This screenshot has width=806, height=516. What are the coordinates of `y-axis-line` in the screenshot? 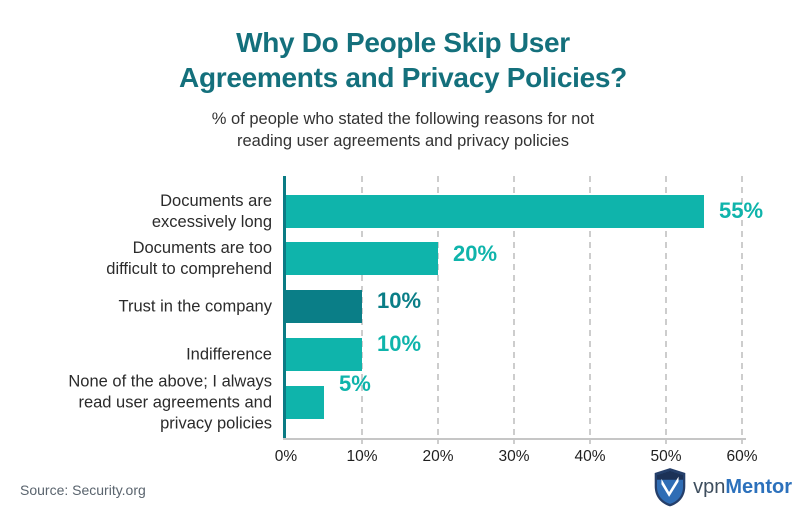 It's located at (284, 308).